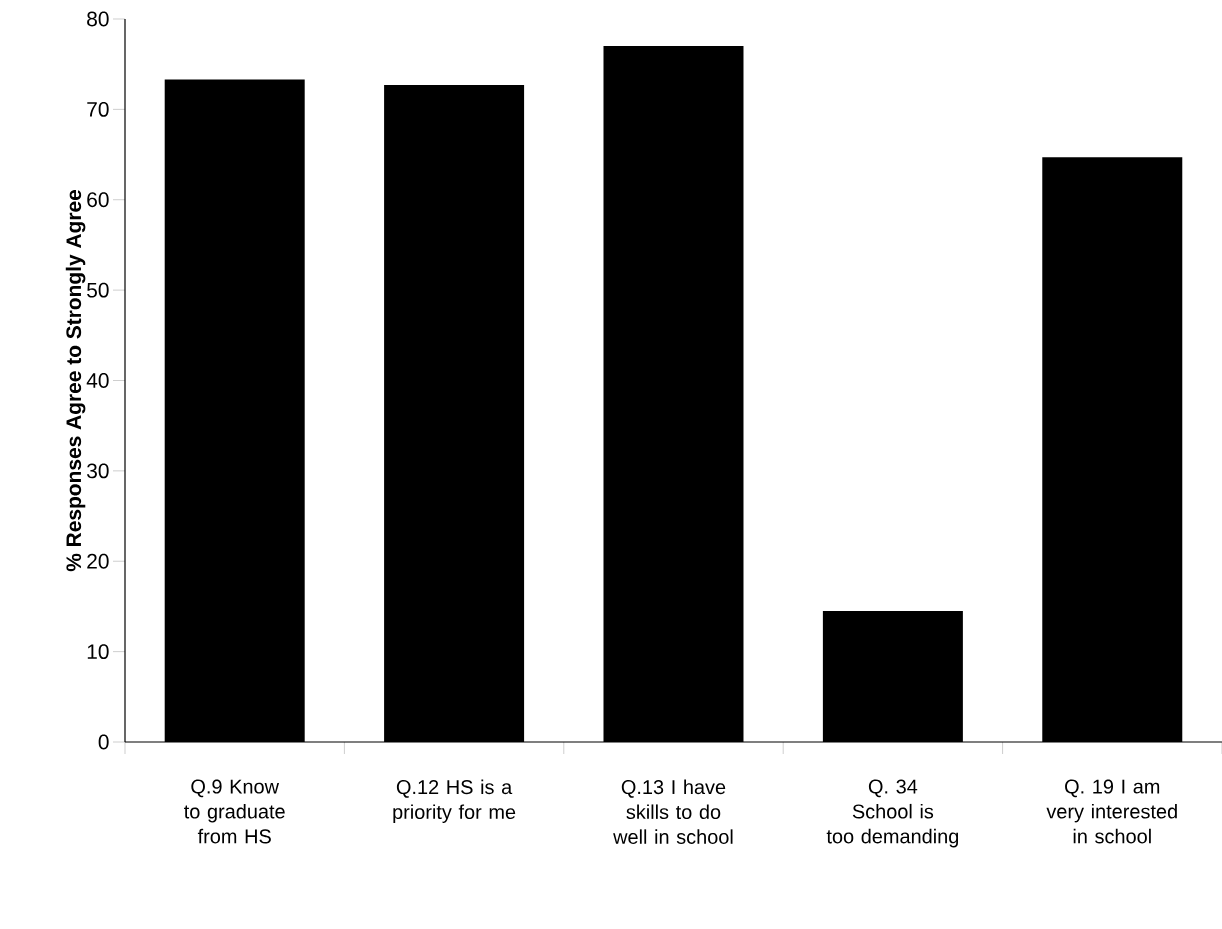 This screenshot has height=929, width=1222. What do you see at coordinates (98, 109) in the screenshot?
I see `y-tick-label: 70` at bounding box center [98, 109].